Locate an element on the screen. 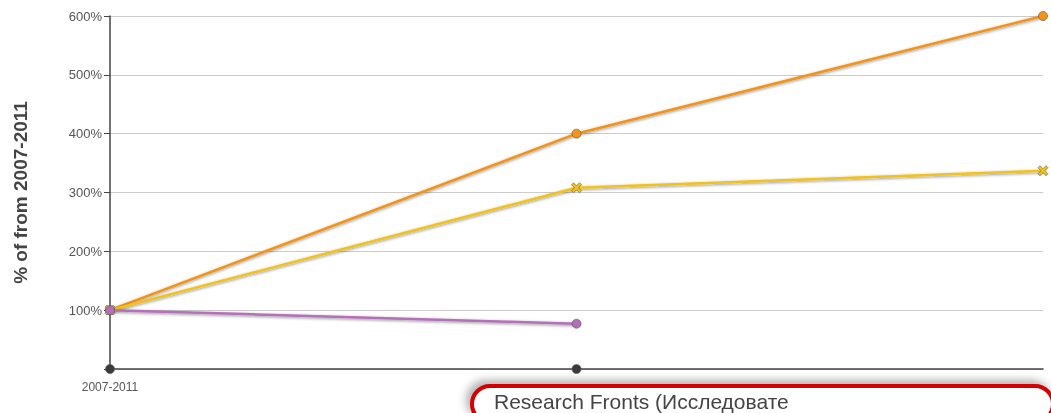 This screenshot has height=413, width=1051. x-tick-label: 2007-2011 is located at coordinates (110, 387).